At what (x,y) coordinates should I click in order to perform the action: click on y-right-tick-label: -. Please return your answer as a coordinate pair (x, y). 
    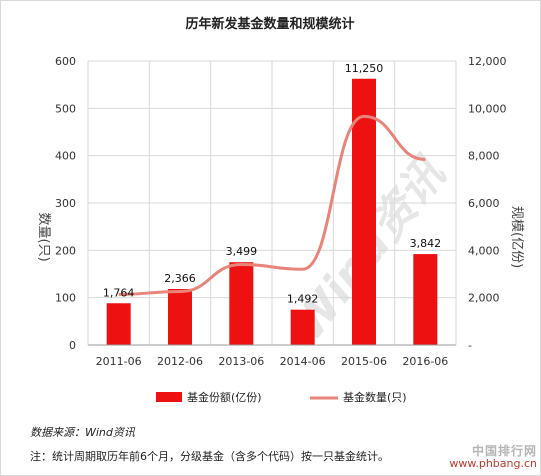
    Looking at the image, I should click on (470, 345).